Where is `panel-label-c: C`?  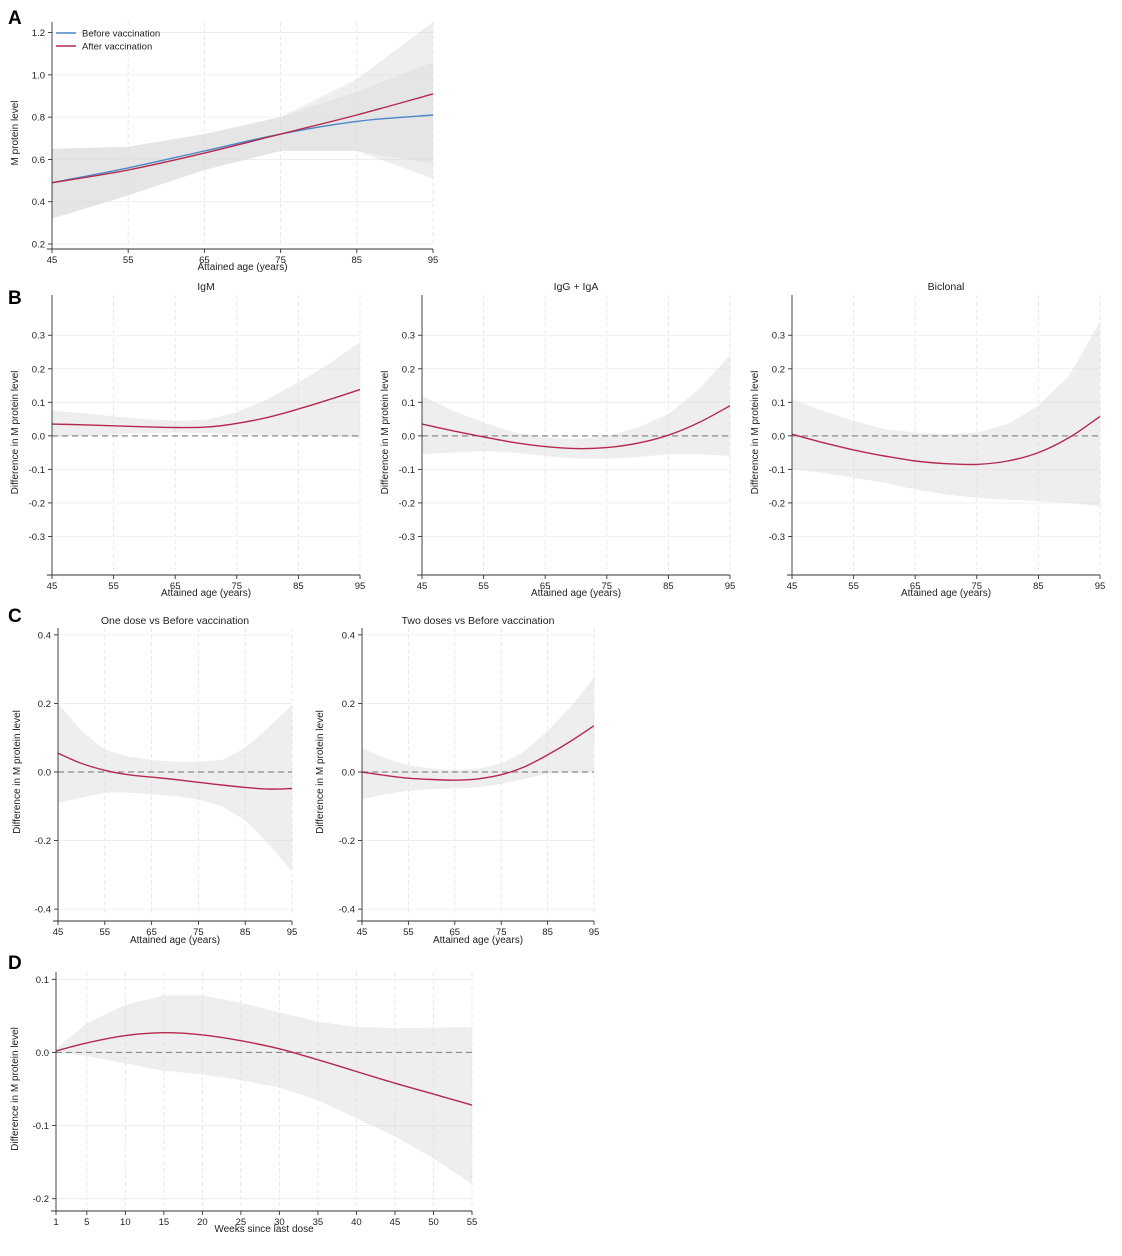 panel-label-c: C is located at coordinates (15, 616).